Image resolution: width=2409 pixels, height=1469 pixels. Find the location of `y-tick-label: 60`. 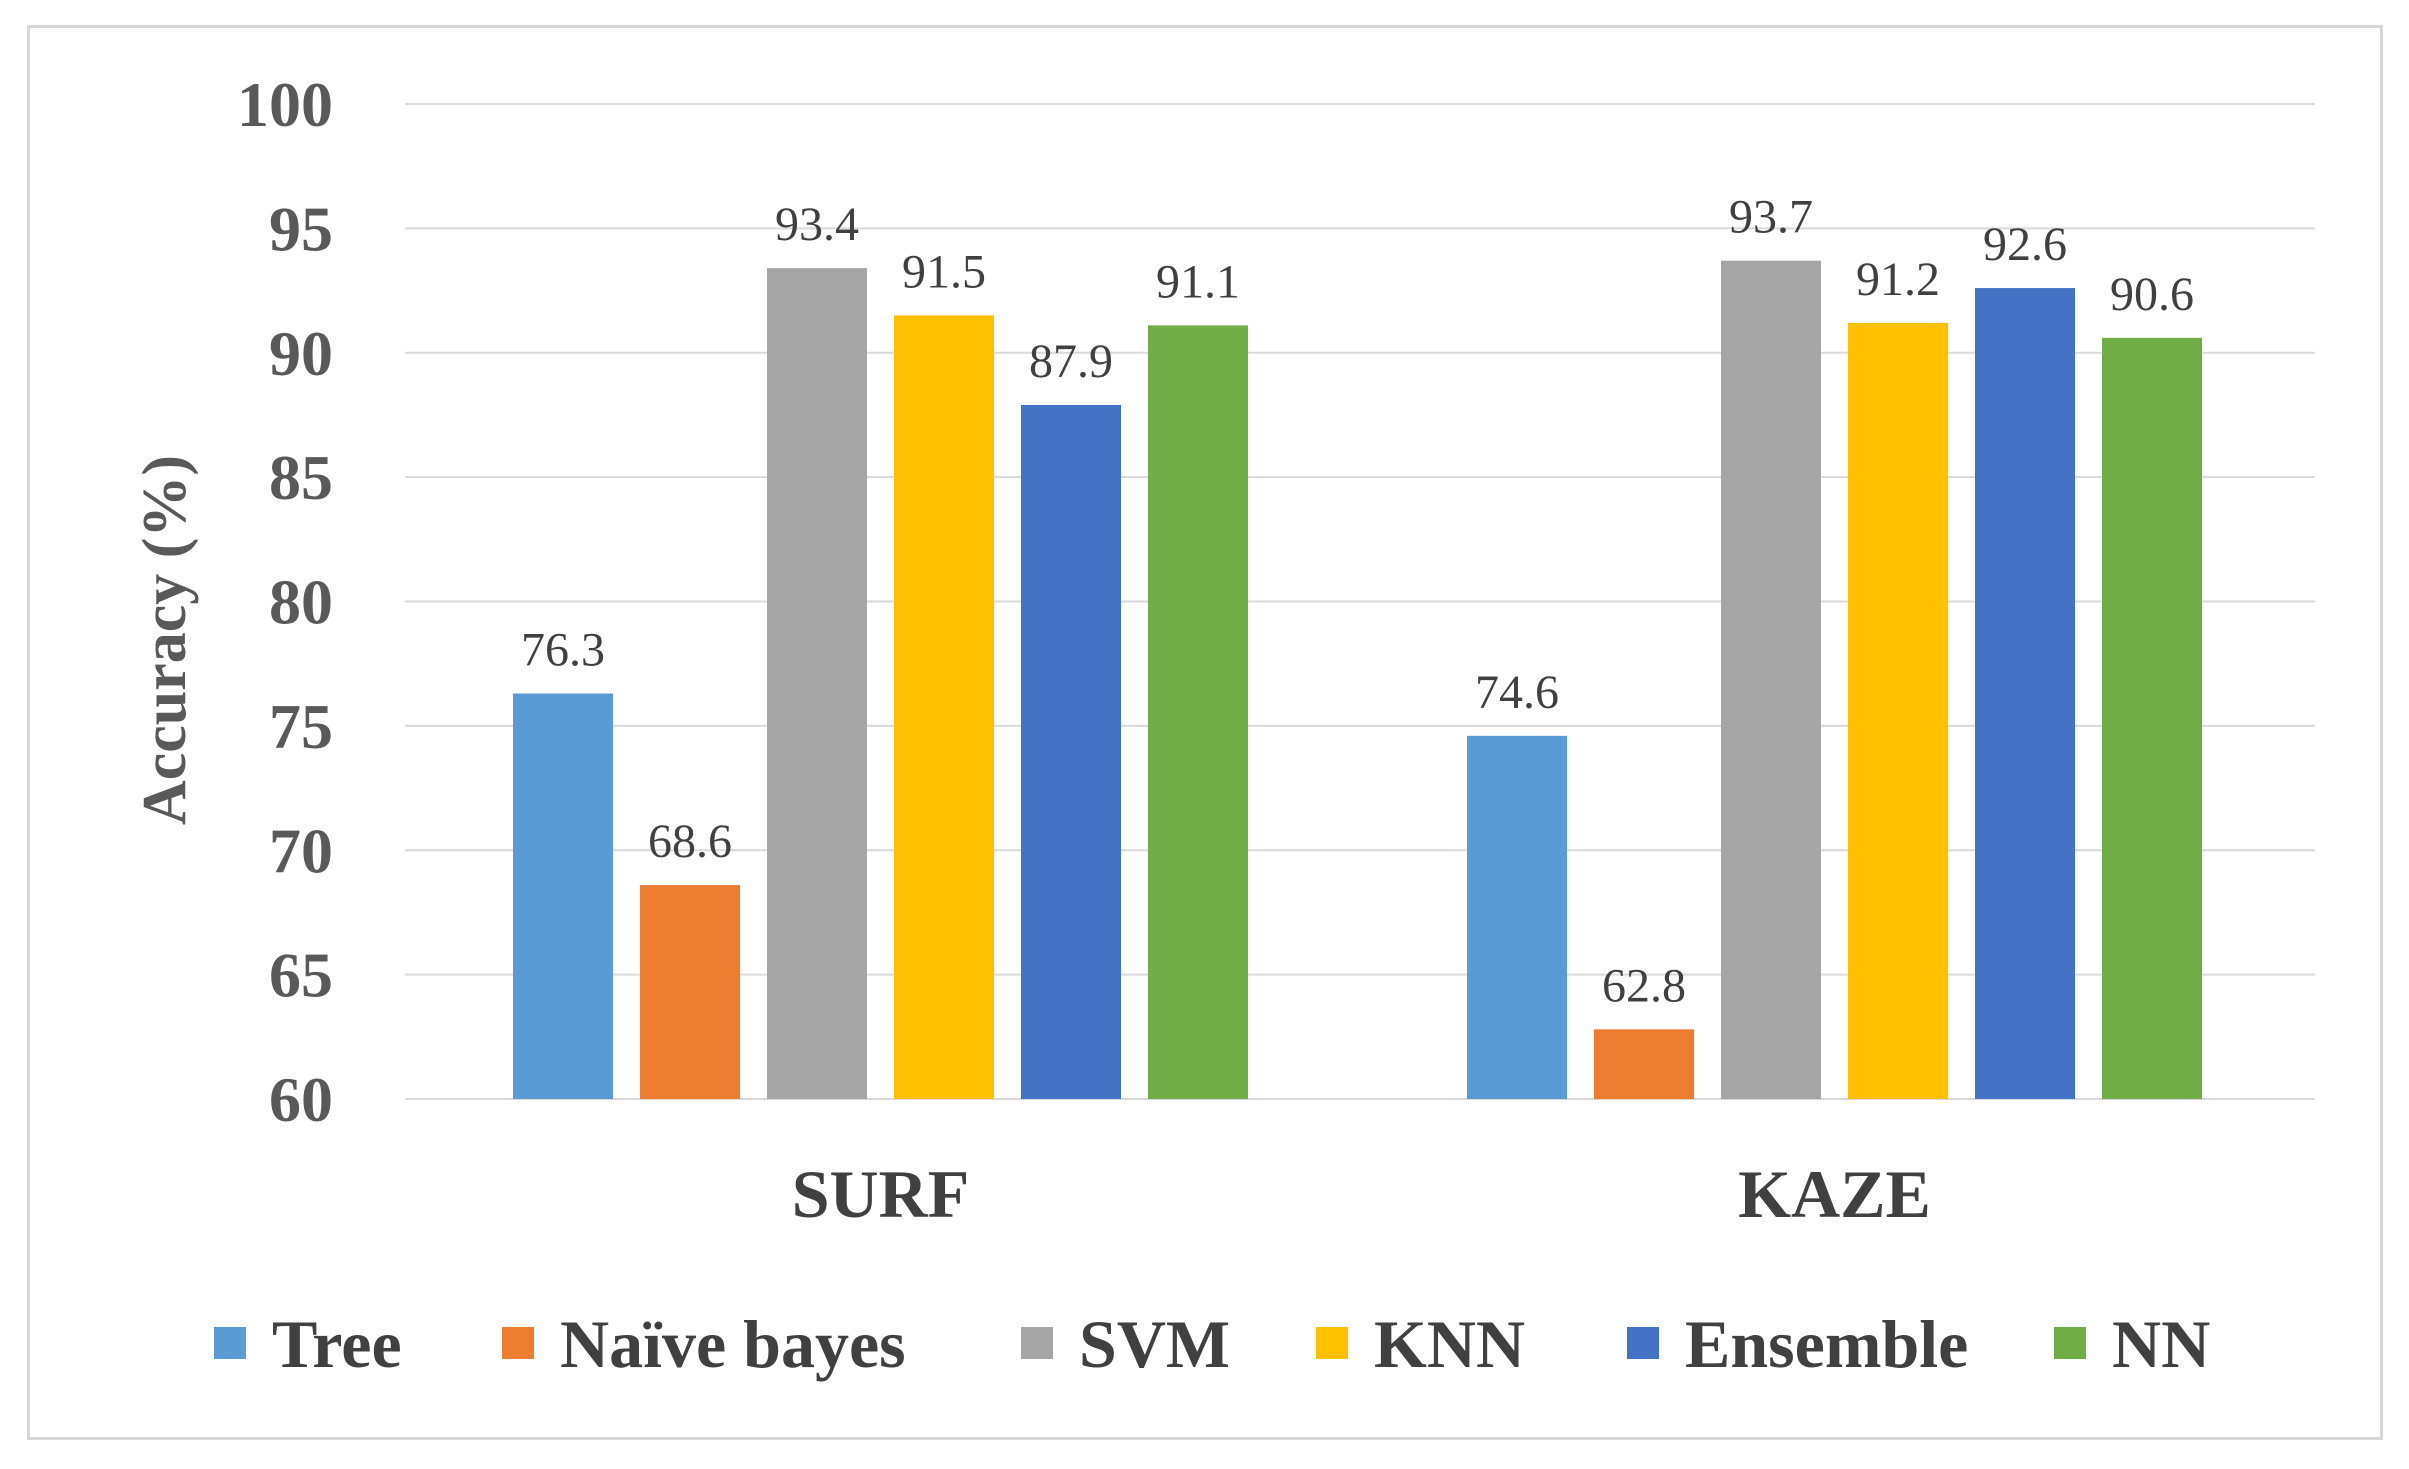

y-tick-label: 60 is located at coordinates (301, 1099).